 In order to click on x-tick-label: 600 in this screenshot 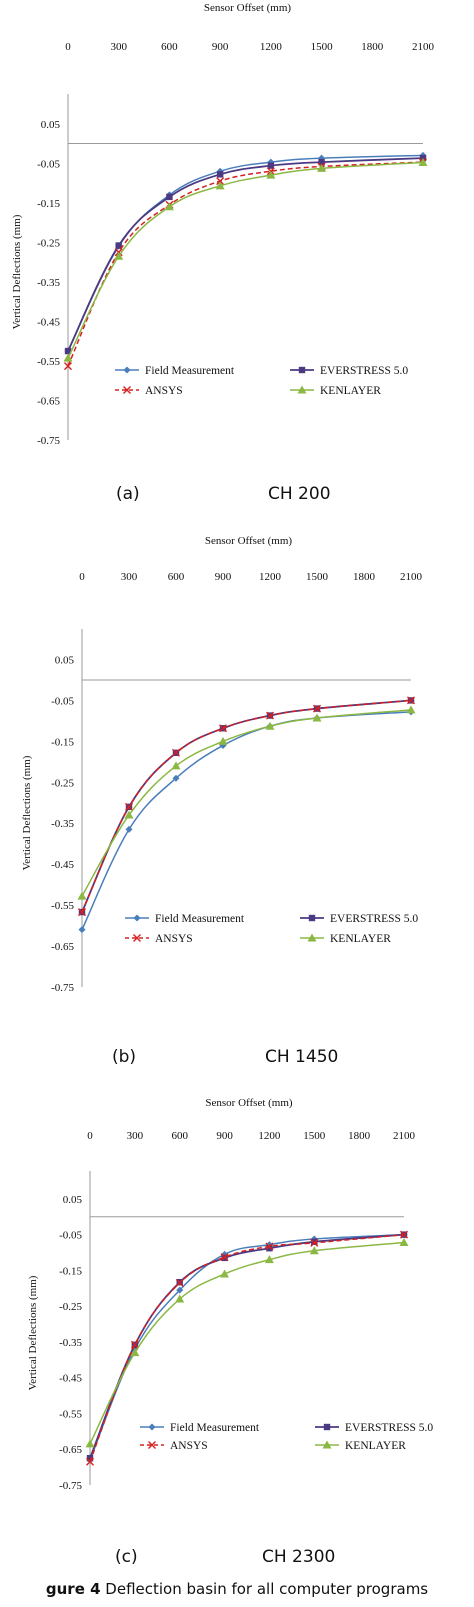, I will do `click(169, 47)`.